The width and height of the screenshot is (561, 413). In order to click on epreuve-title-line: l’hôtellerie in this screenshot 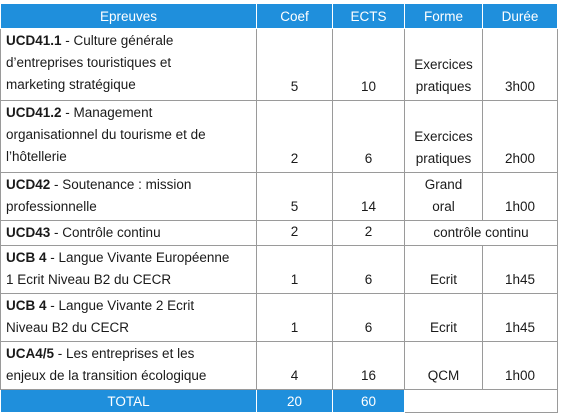, I will do `click(36, 156)`.